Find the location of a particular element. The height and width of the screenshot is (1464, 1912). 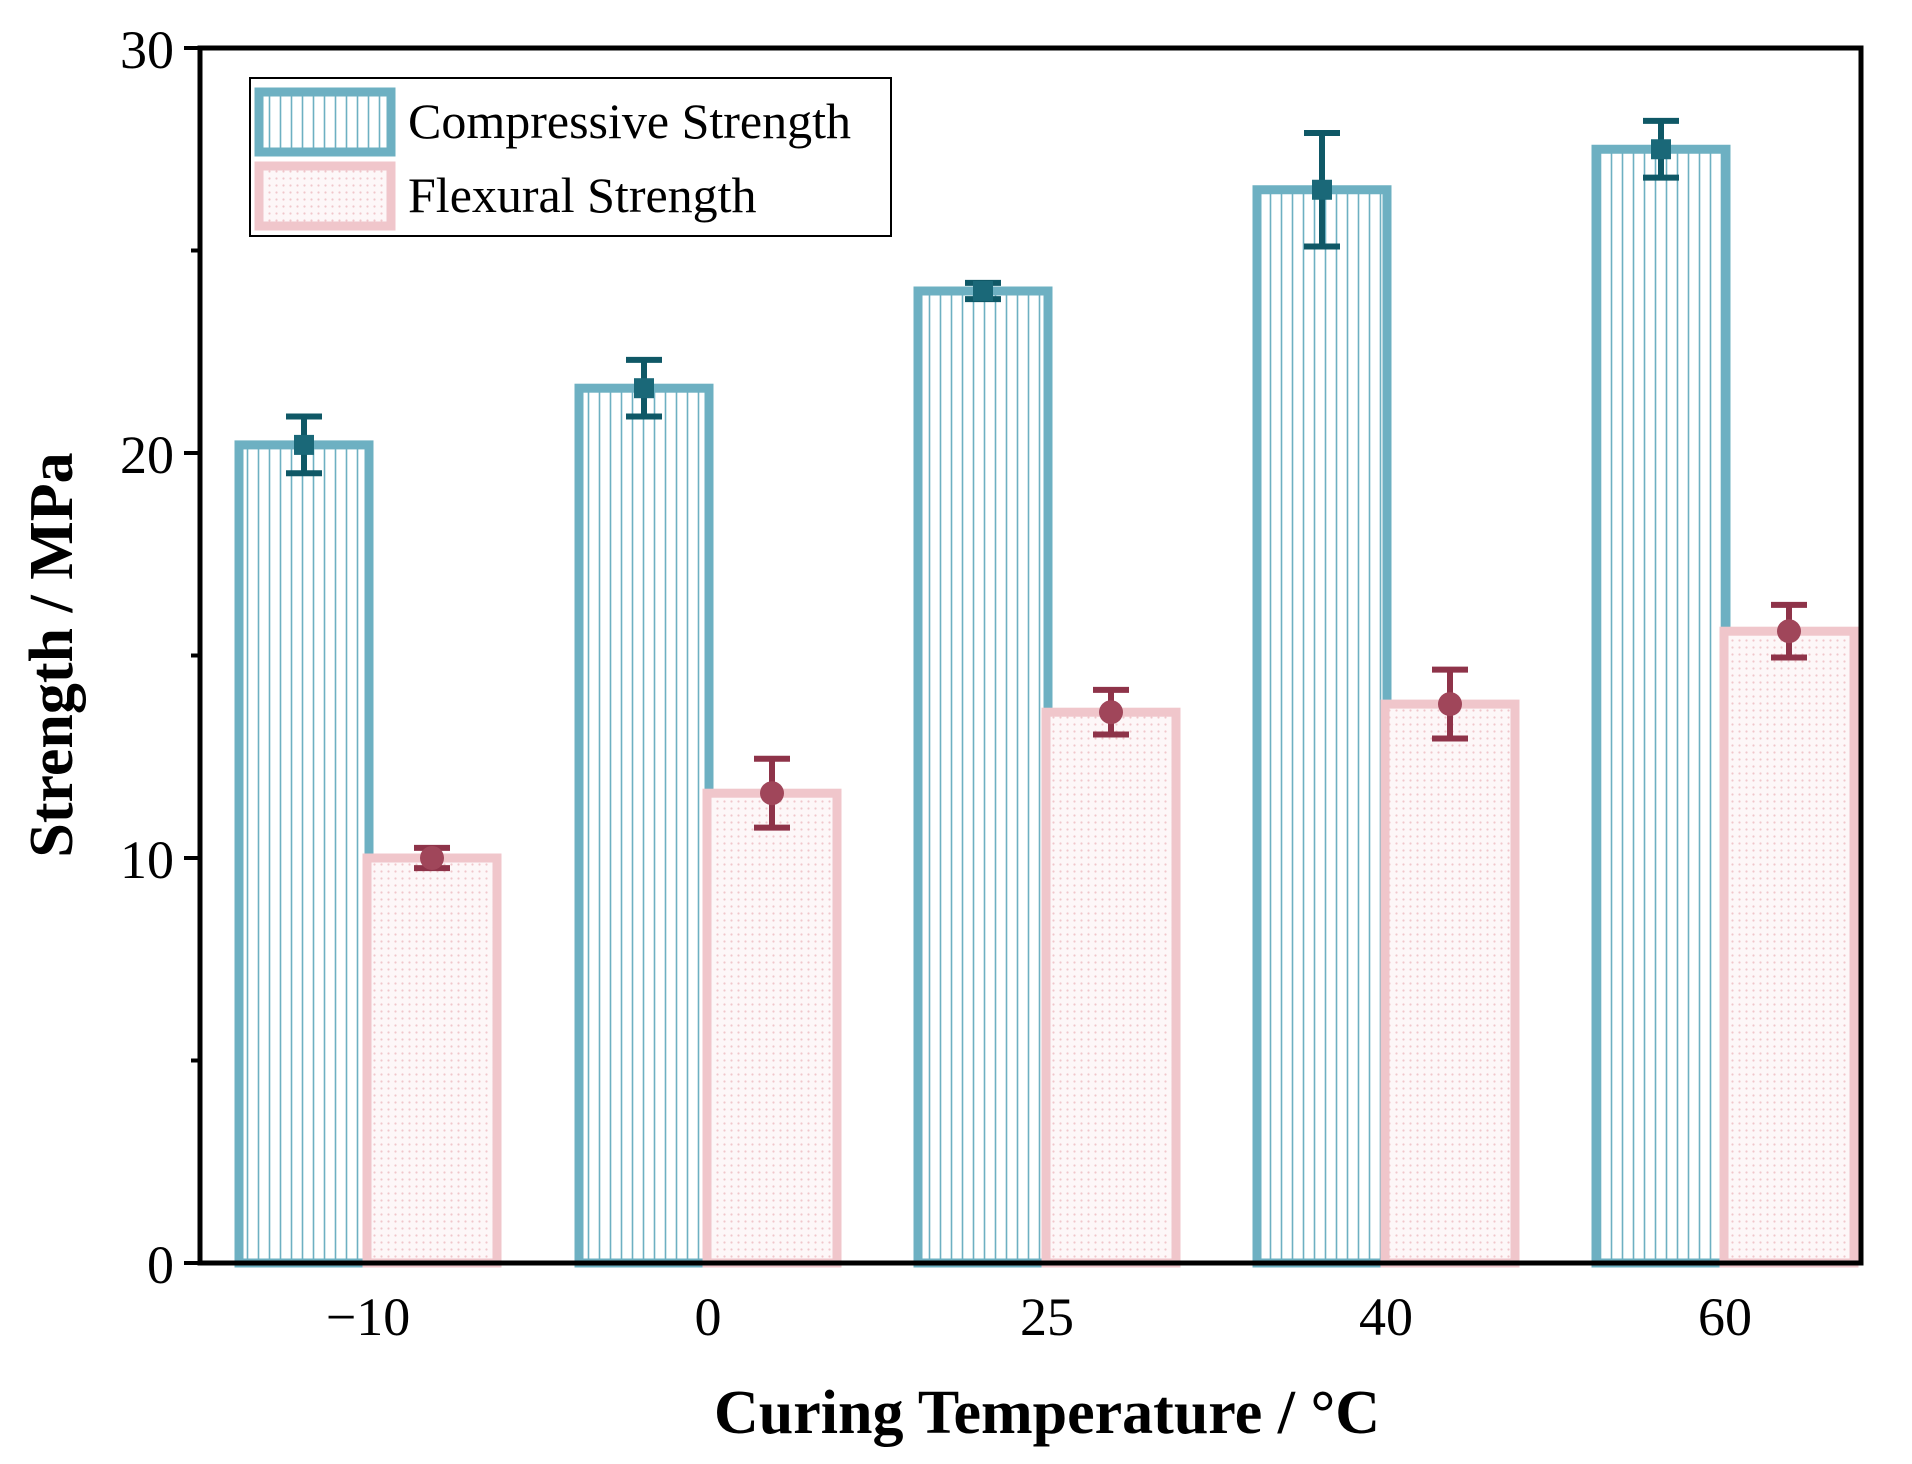

x-tick-label: 25 is located at coordinates (1047, 1317).